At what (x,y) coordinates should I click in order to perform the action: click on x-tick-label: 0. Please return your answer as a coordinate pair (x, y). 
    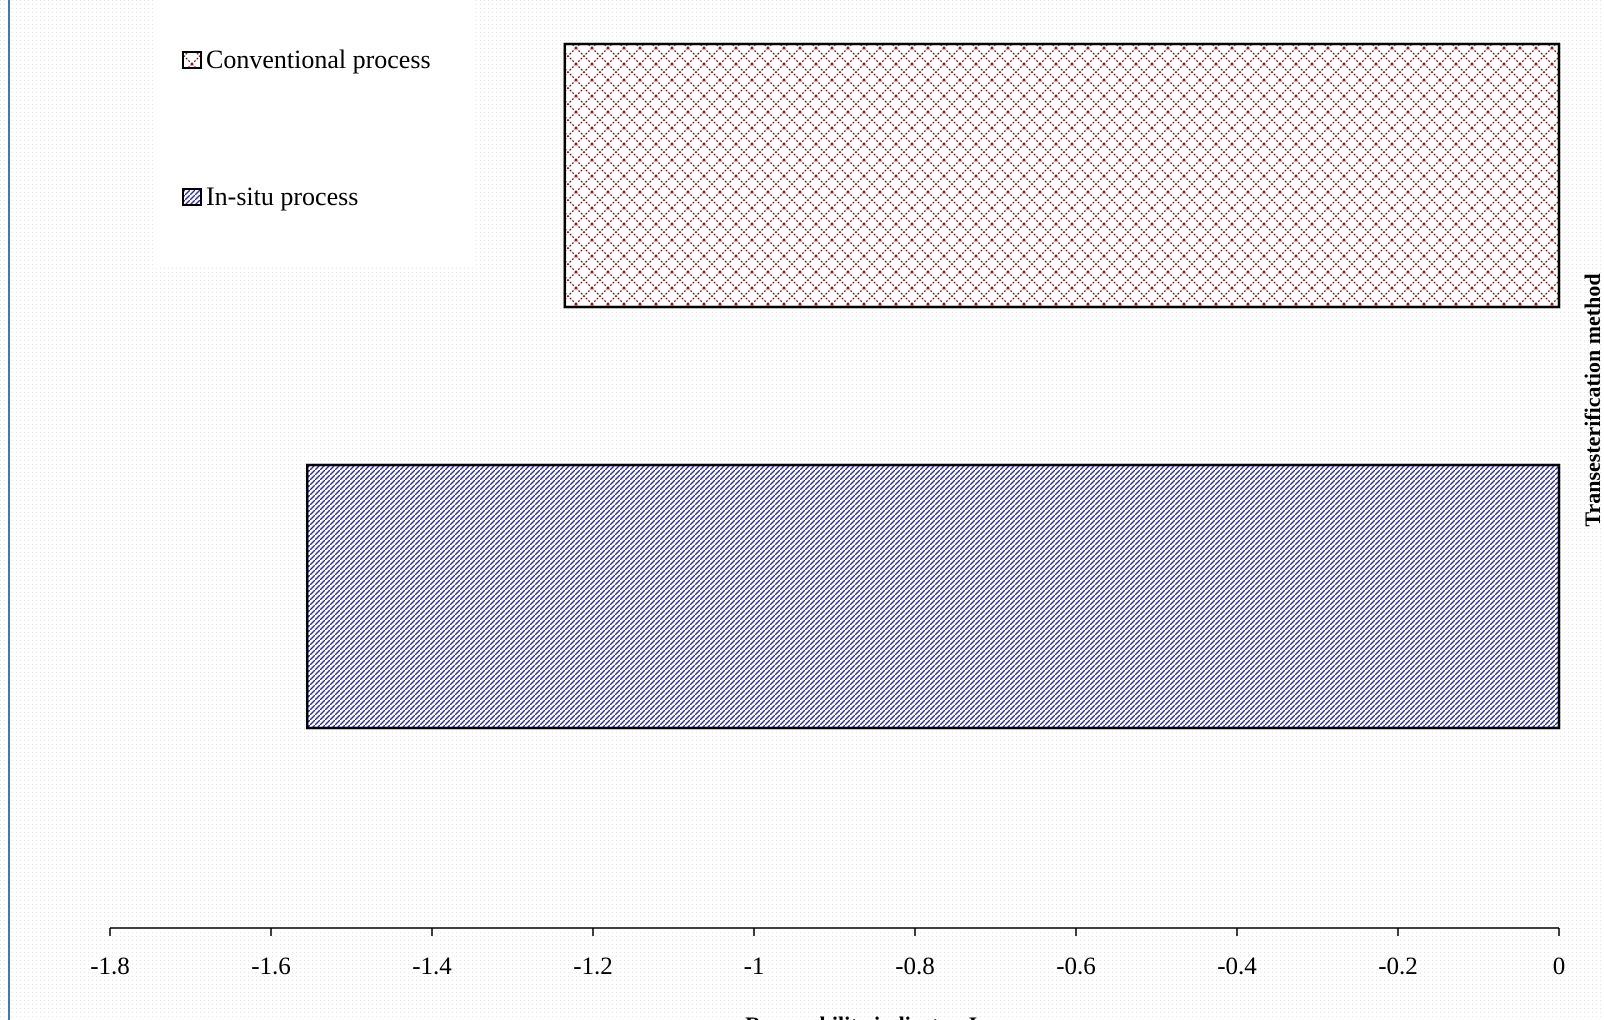
    Looking at the image, I should click on (1559, 966).